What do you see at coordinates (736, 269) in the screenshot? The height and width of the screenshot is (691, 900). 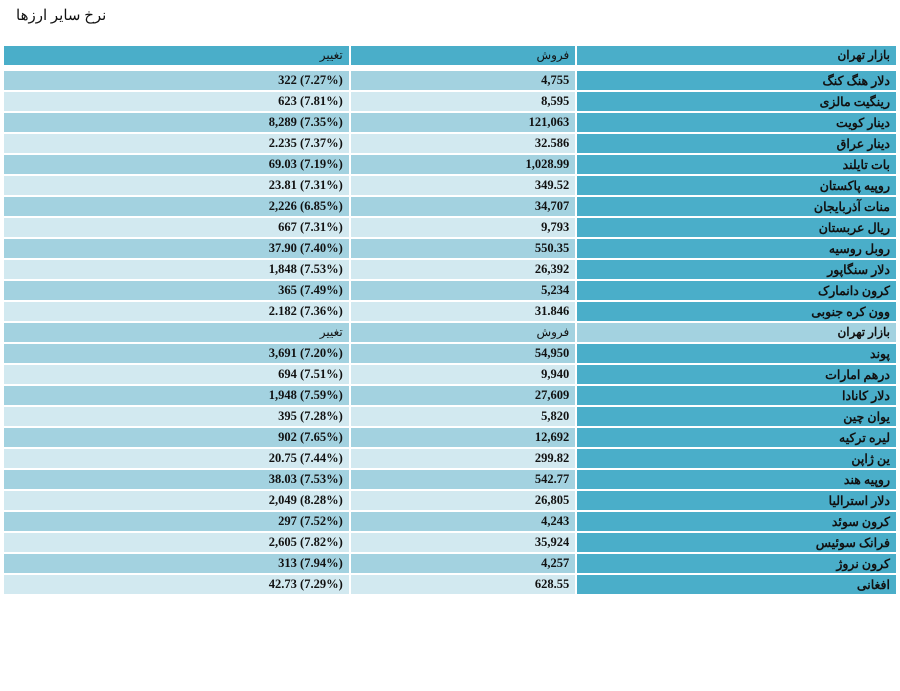 I see `currency-name-cell: دلار سنگاپور` at bounding box center [736, 269].